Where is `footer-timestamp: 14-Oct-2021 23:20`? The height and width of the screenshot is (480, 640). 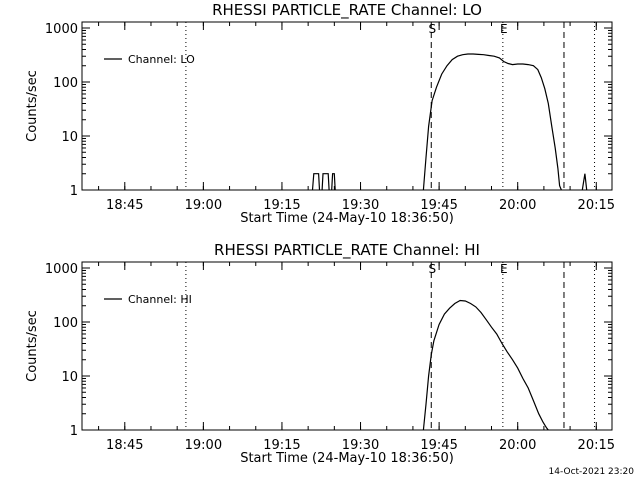 footer-timestamp: 14-Oct-2021 23:20 is located at coordinates (592, 472).